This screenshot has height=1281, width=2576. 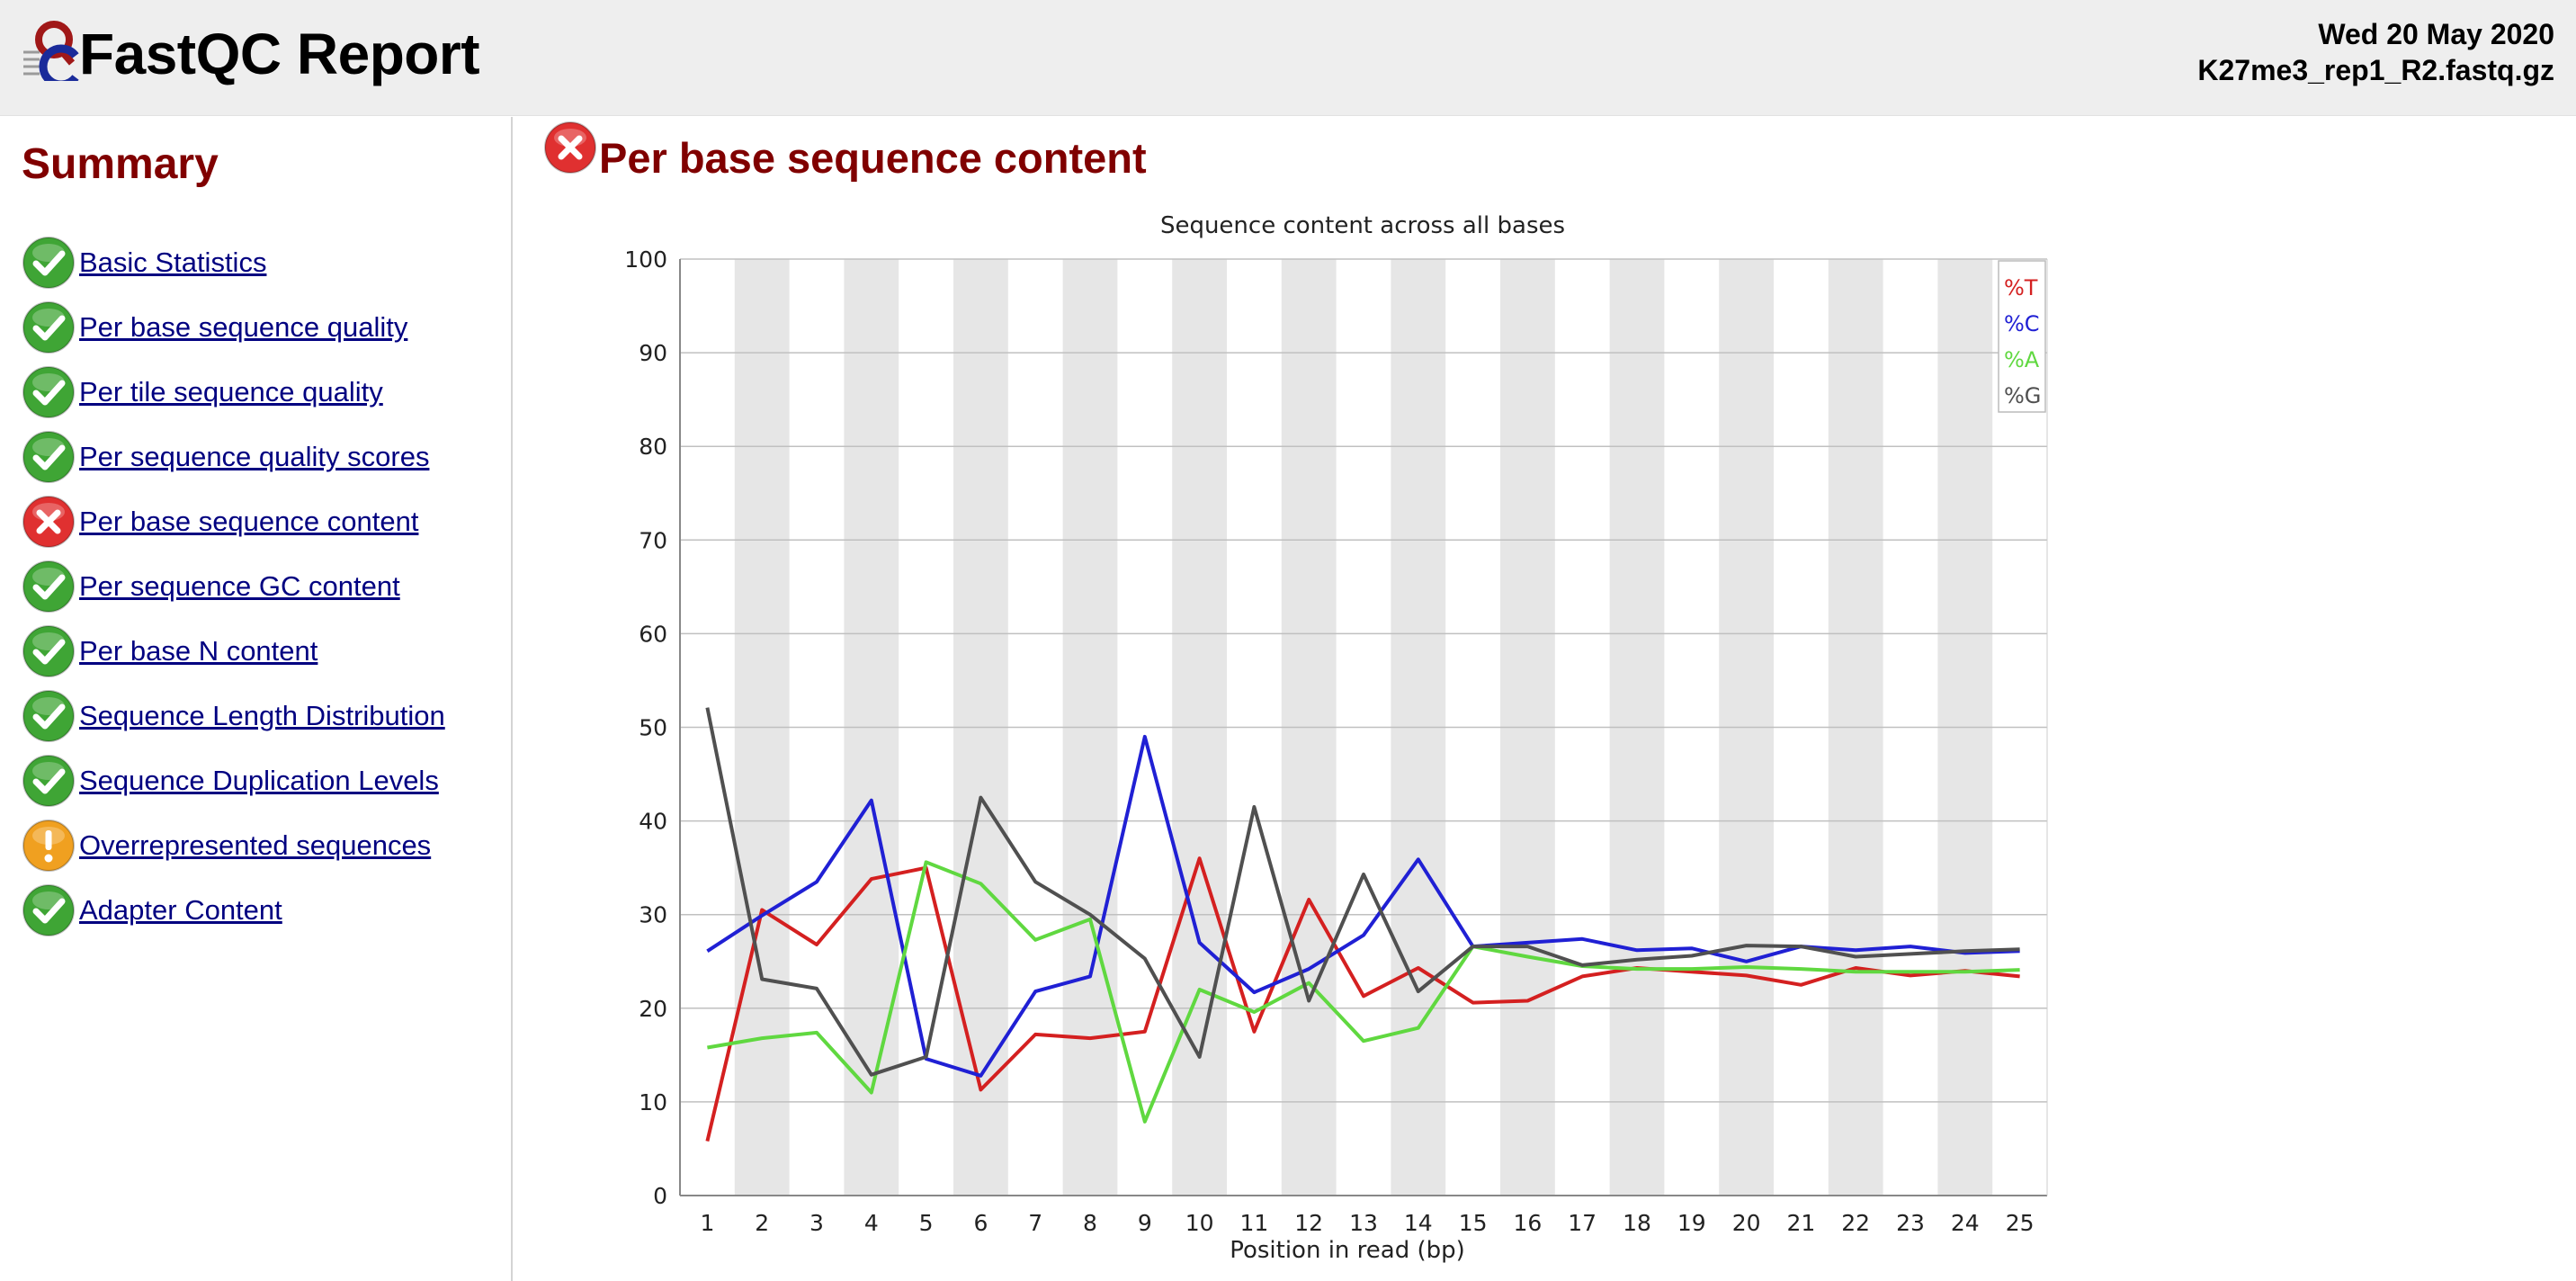 I want to click on fastqc-logo-icon, so click(x=51, y=51).